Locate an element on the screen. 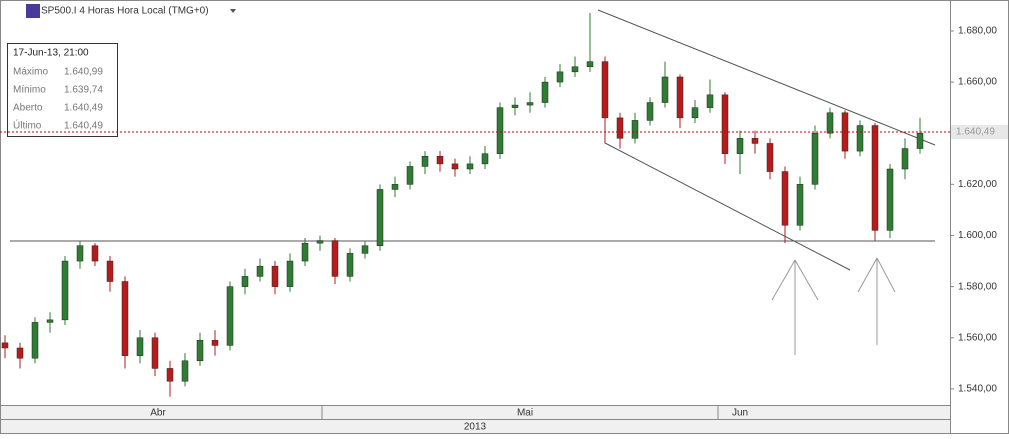 This screenshot has width=1009, height=439. info-value: 1.639,74 is located at coordinates (83, 90).